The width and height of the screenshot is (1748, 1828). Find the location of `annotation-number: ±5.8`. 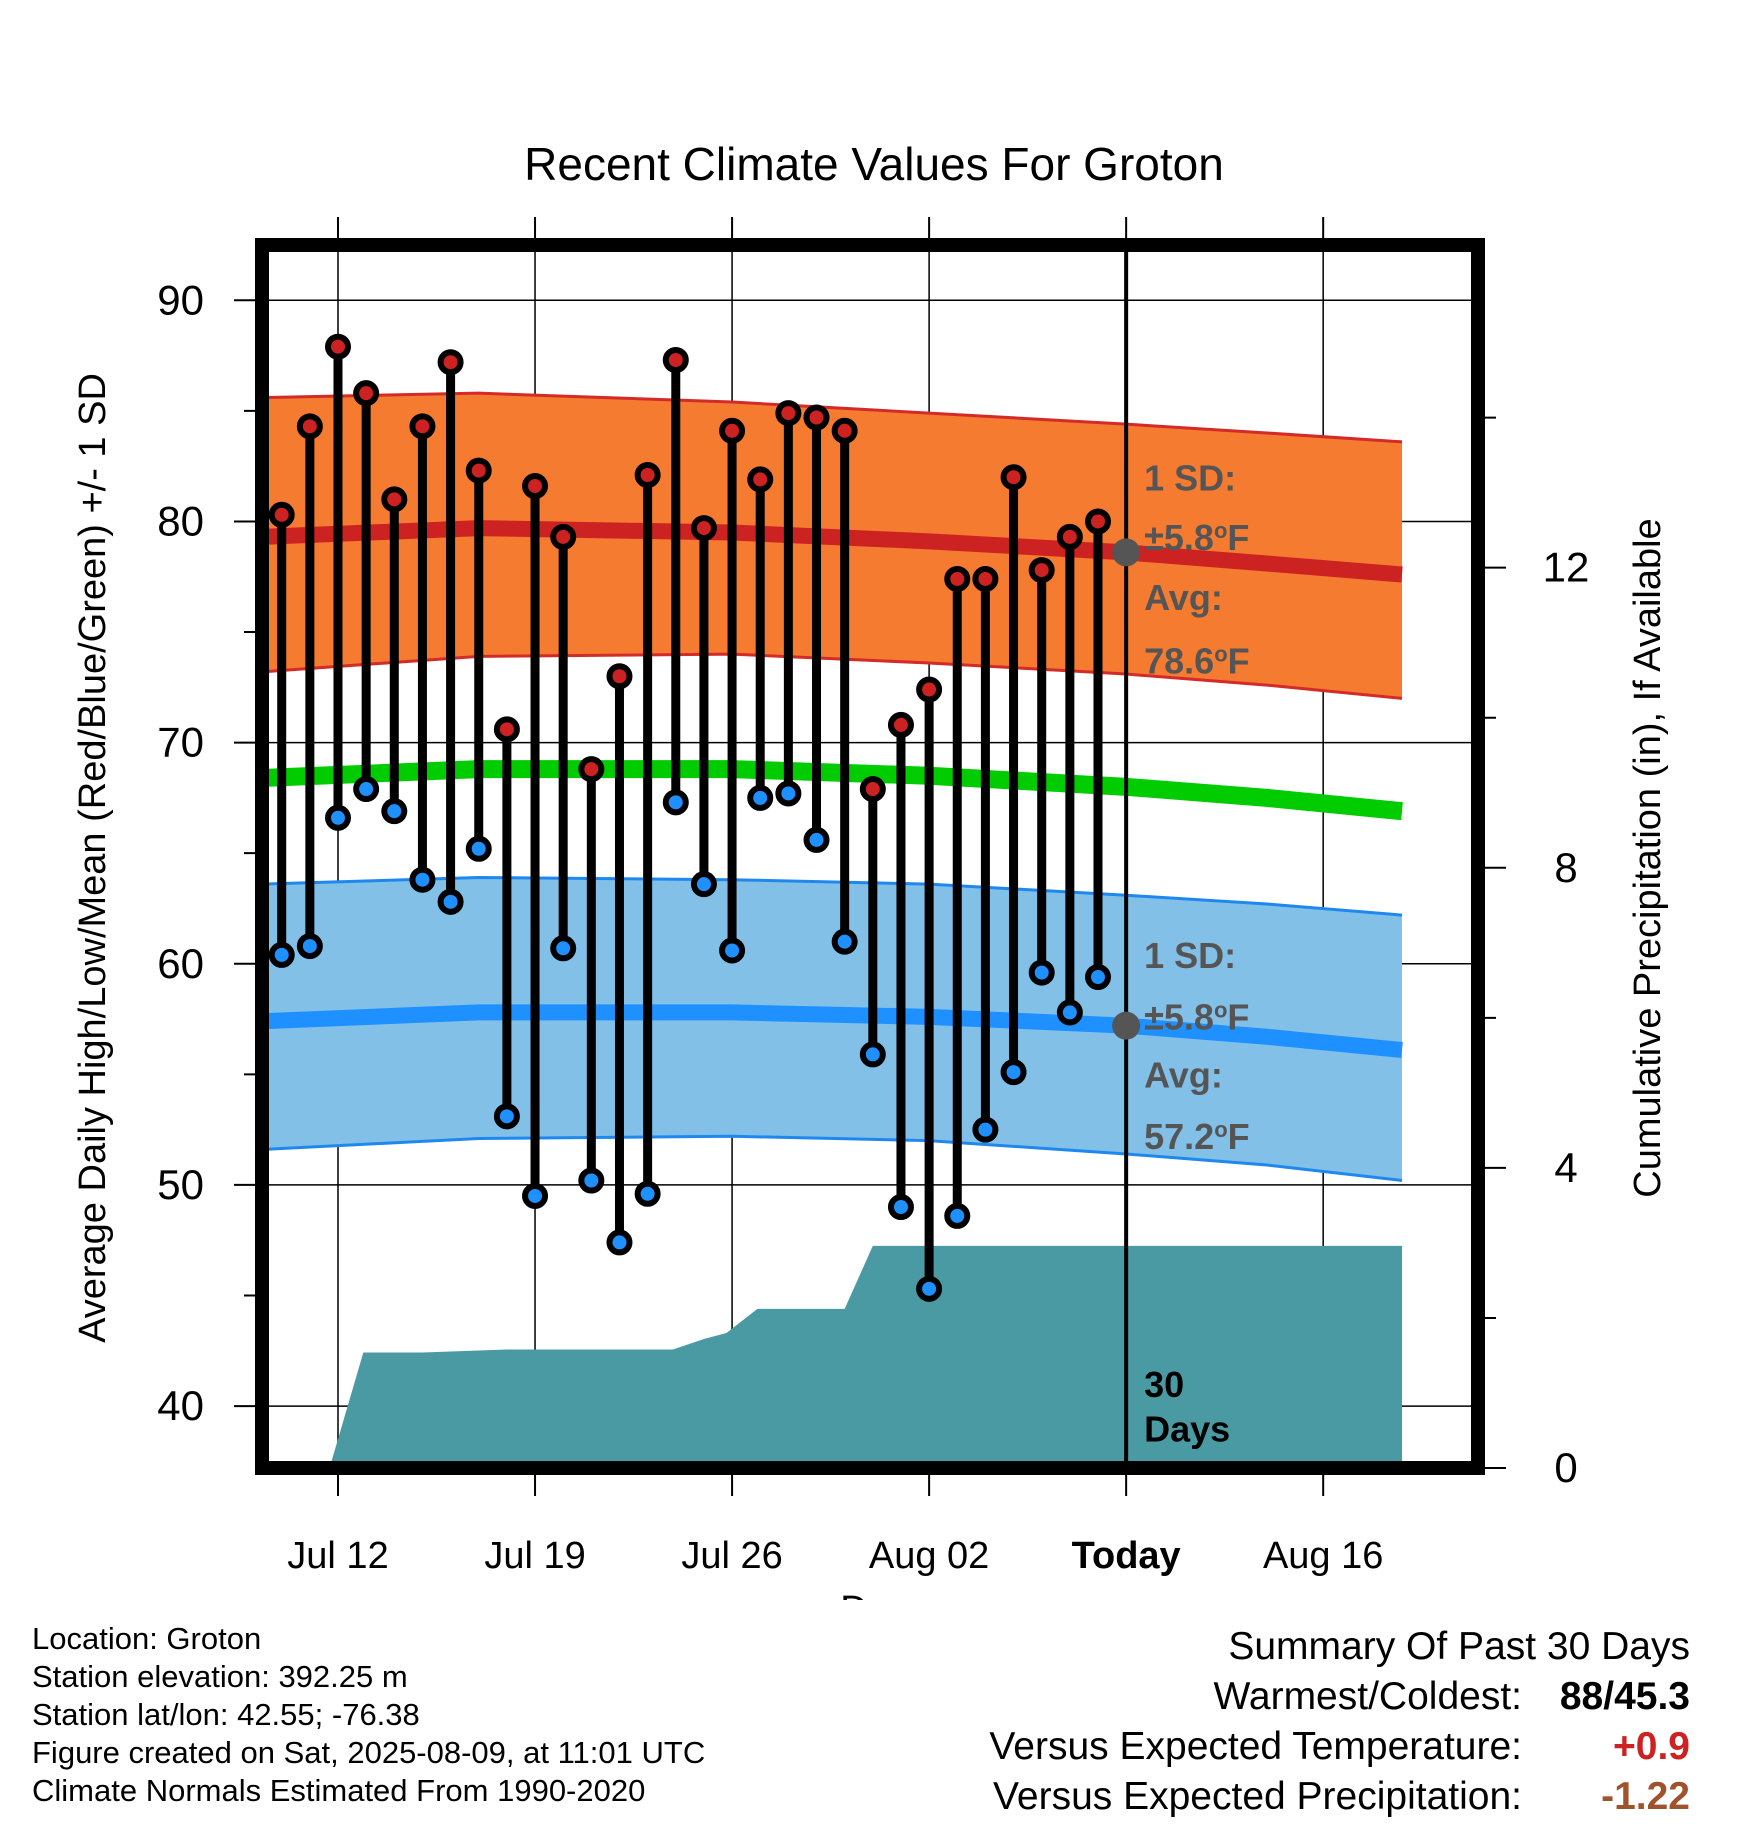

annotation-number: ±5.8 is located at coordinates (1179, 1017).